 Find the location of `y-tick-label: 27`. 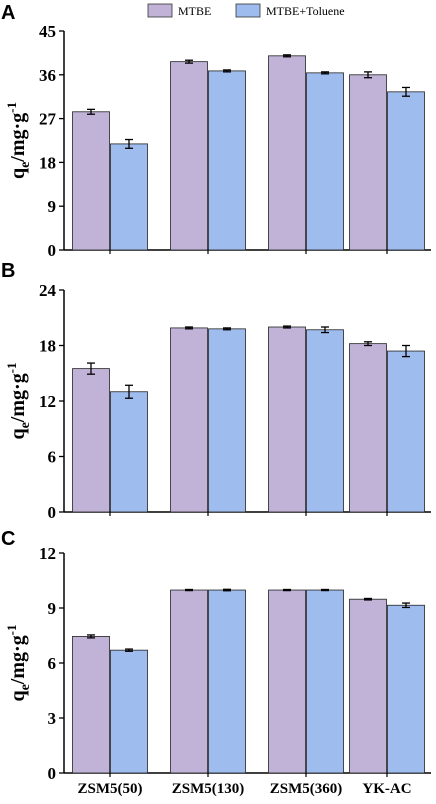

y-tick-label: 27 is located at coordinates (48, 119).